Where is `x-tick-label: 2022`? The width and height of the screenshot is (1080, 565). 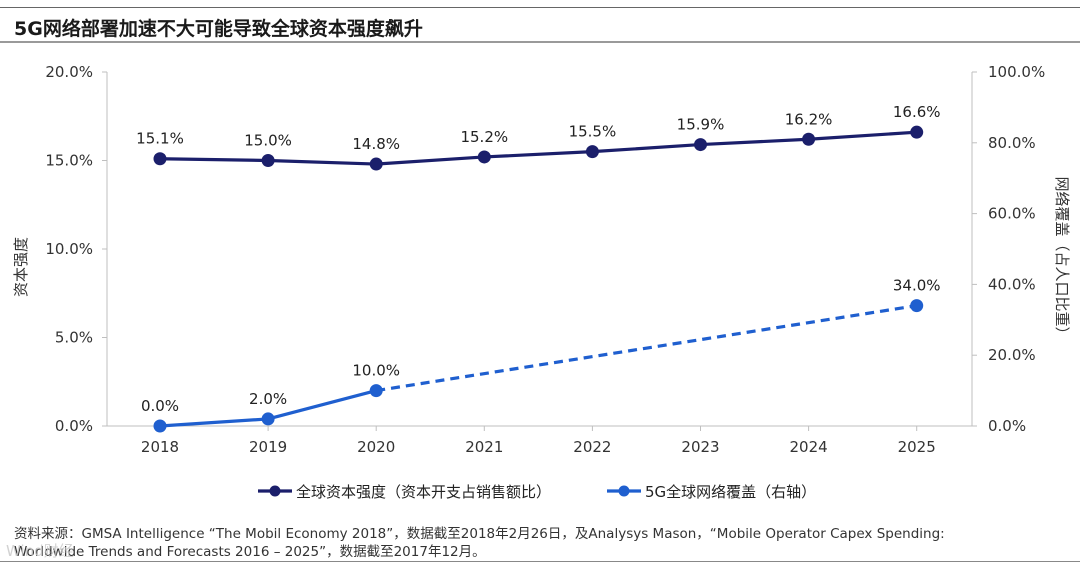 x-tick-label: 2022 is located at coordinates (592, 447).